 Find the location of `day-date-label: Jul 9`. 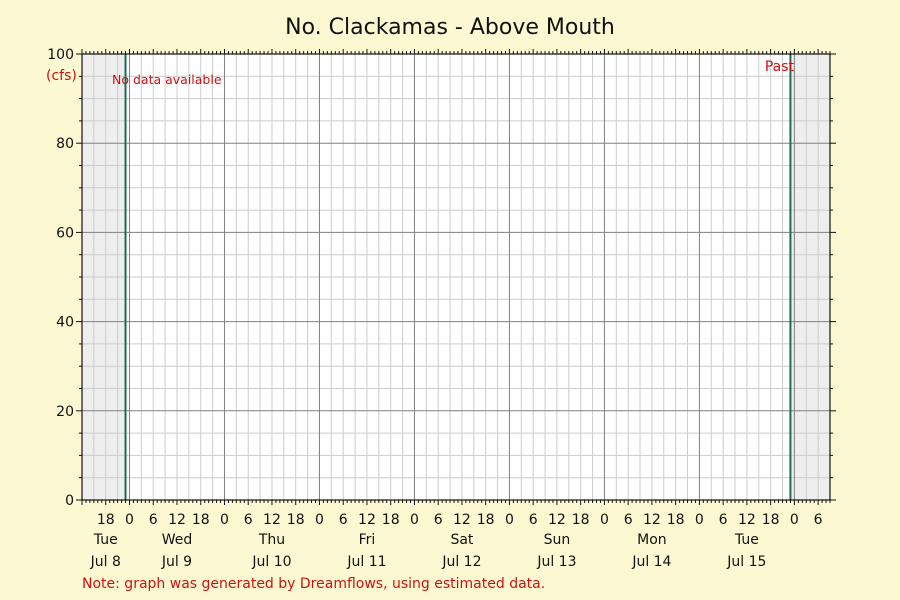

day-date-label: Jul 9 is located at coordinates (176, 562).